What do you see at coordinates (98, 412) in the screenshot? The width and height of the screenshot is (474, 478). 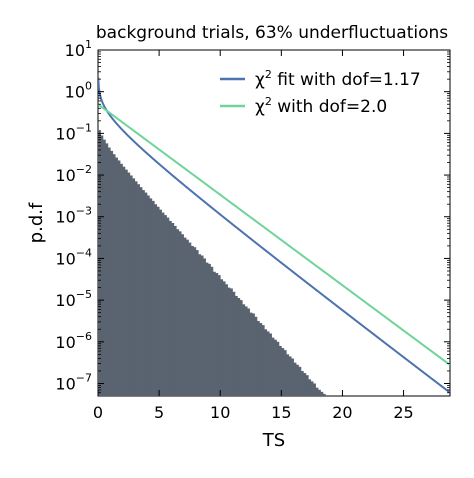 I see `x-tick-label: 0` at bounding box center [98, 412].